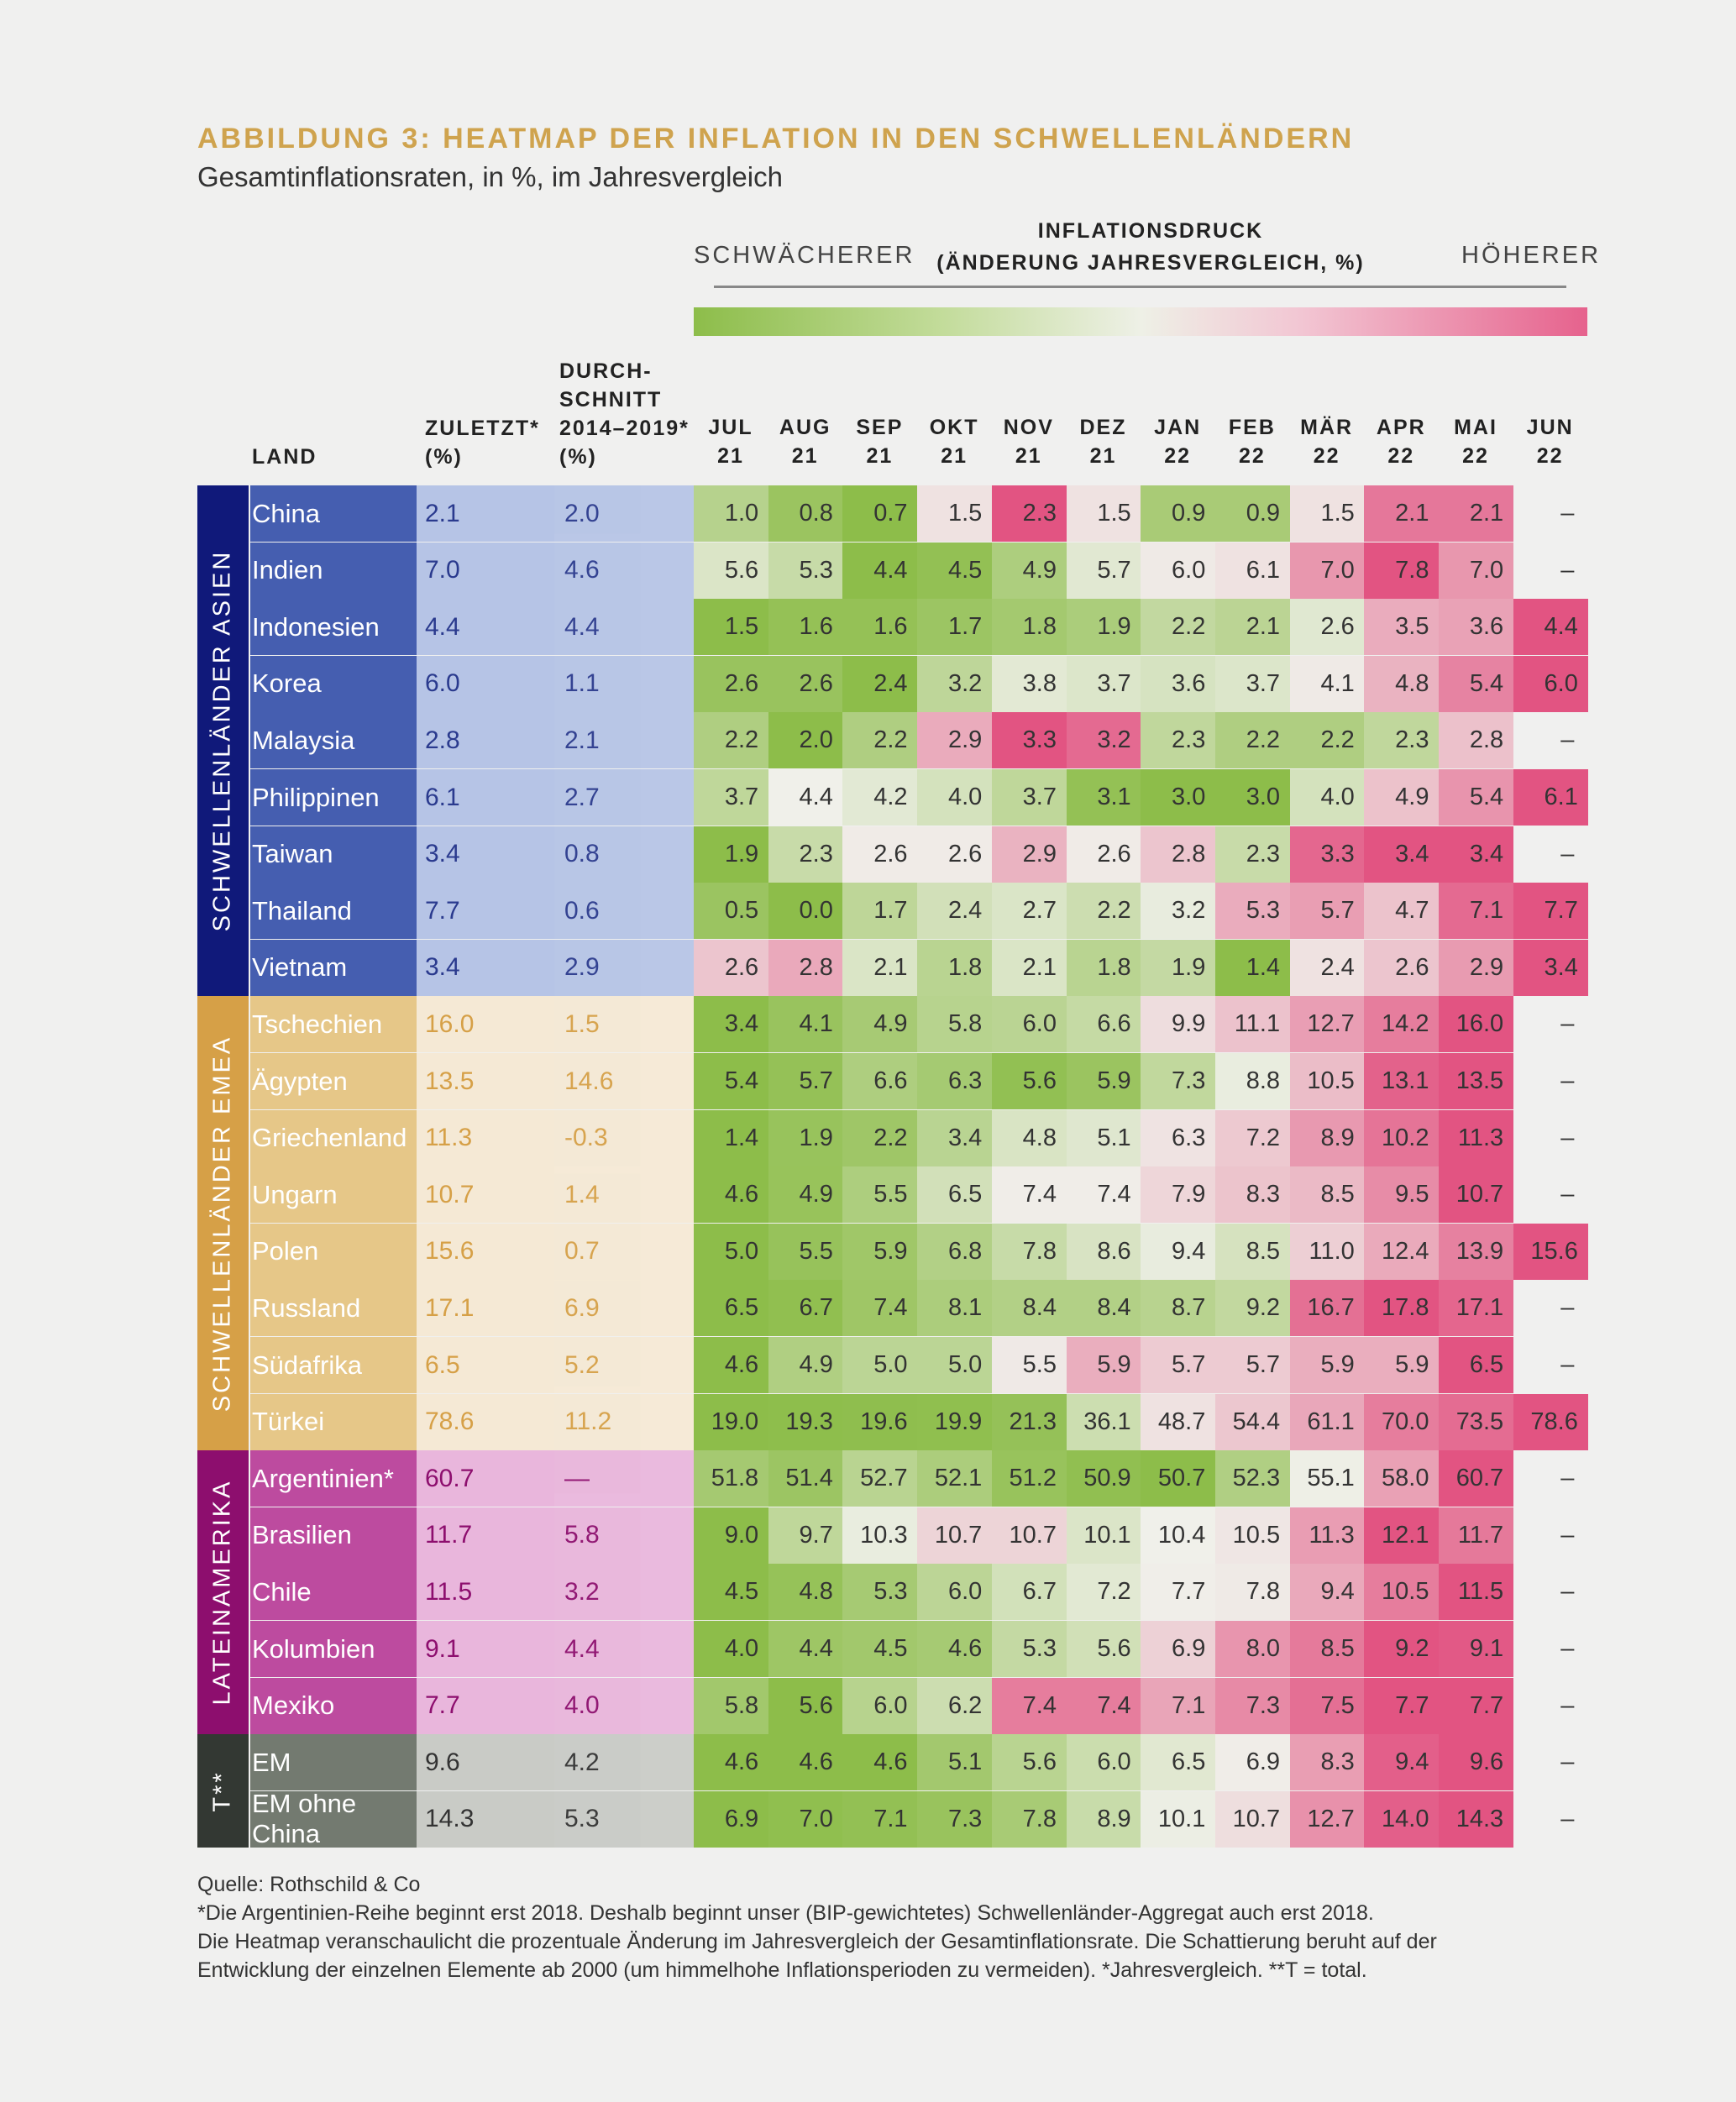  I want to click on heatmap-cell: 8.3, so click(1327, 1762).